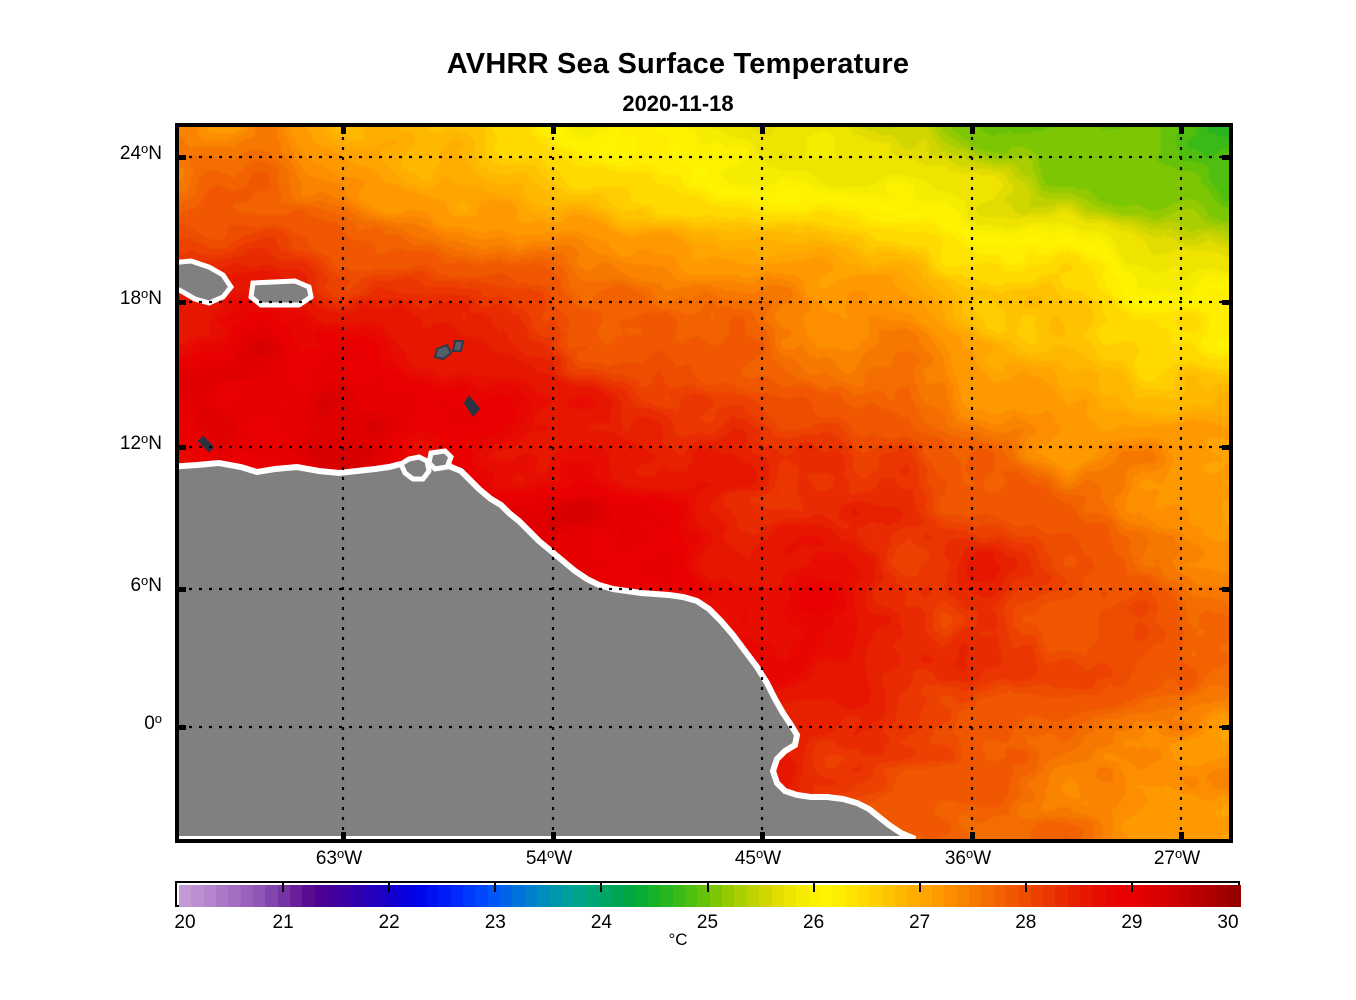 This screenshot has height=1000, width=1356. Describe the element at coordinates (814, 922) in the screenshot. I see `colorbar-tick-label: 26` at that location.